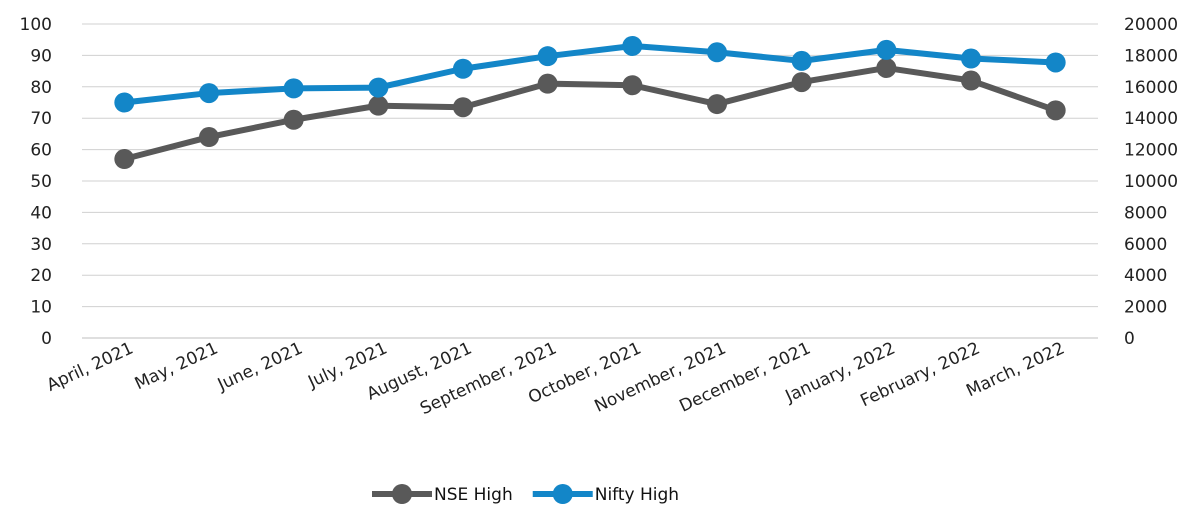  Describe the element at coordinates (1145, 276) in the screenshot. I see `right-tick-label: 4000` at that location.